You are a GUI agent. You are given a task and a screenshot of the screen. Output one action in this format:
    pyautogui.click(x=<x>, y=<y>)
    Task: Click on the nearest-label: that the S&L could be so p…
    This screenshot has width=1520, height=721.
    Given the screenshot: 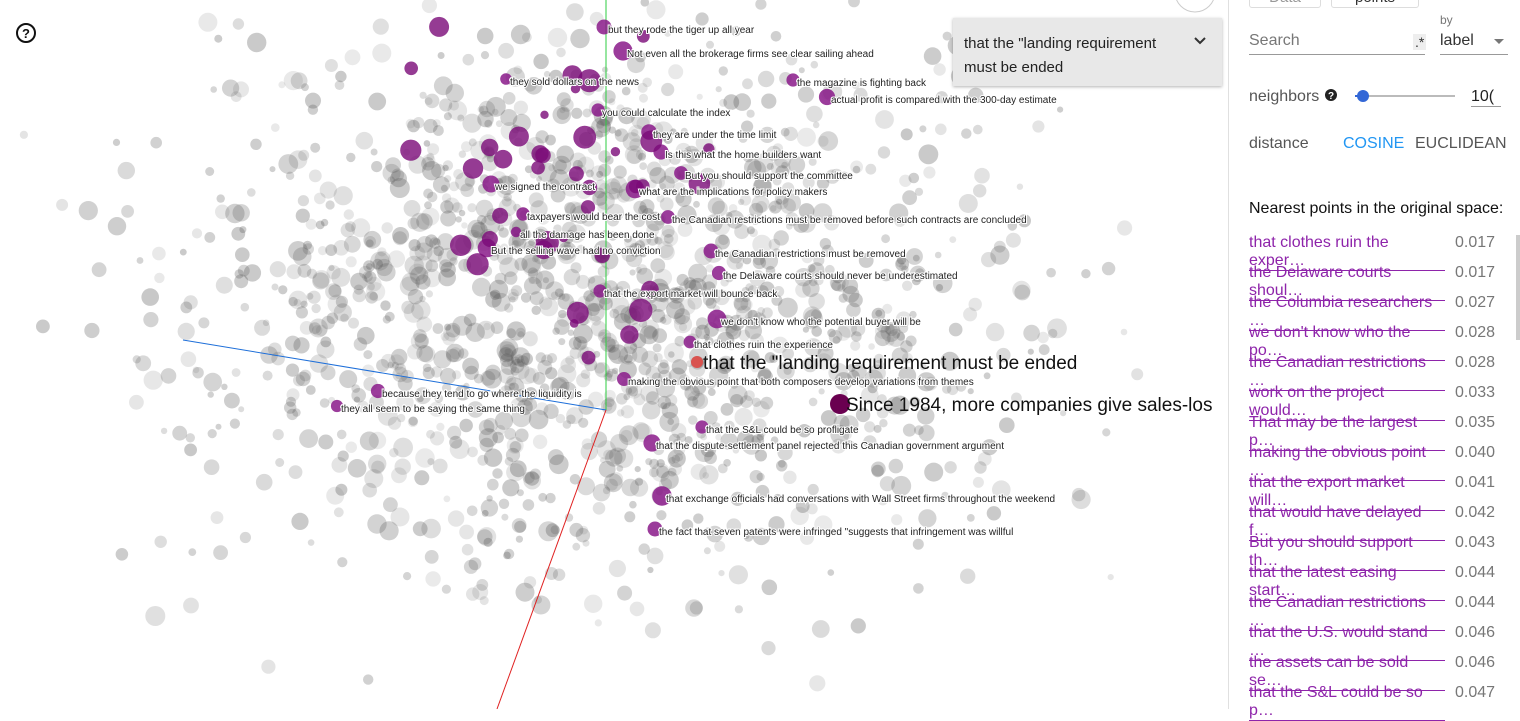 What is the action you would take?
    pyautogui.click(x=1347, y=702)
    